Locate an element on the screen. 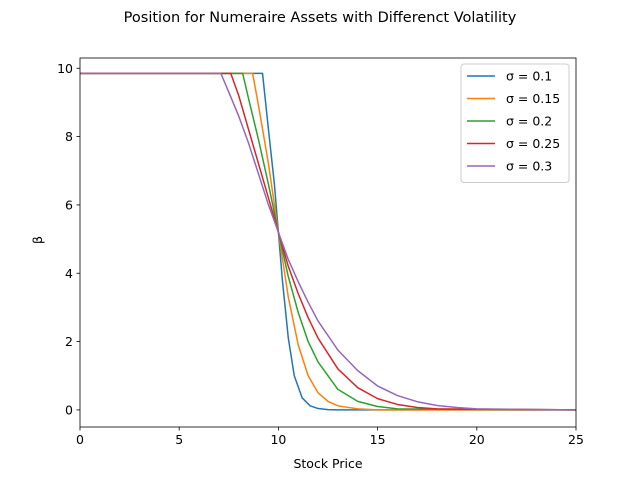  legend-label-4: σ = 0.25 is located at coordinates (533, 143).